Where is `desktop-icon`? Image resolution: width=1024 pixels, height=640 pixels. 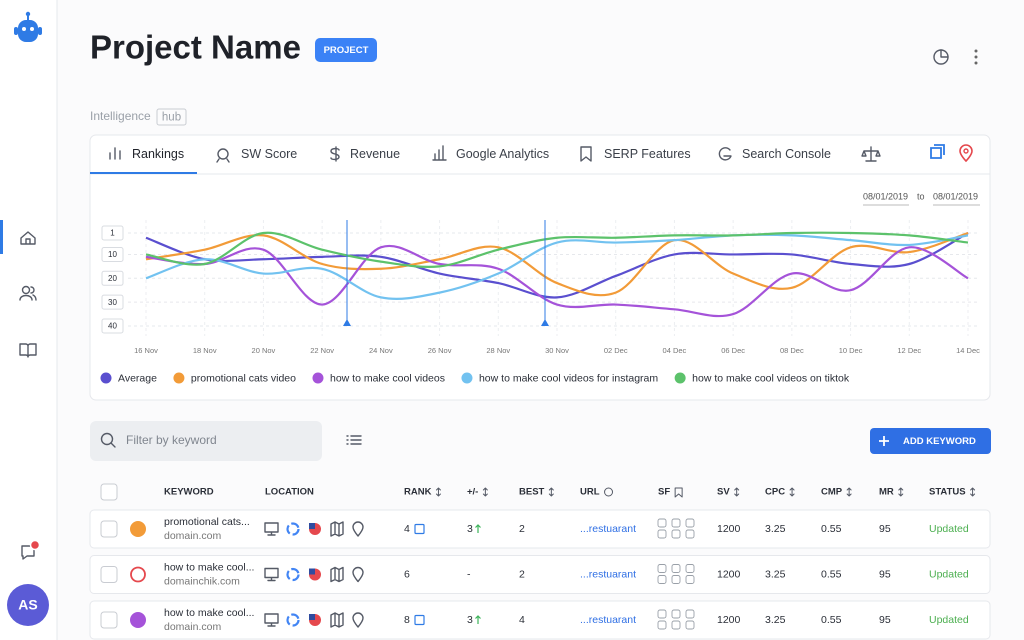 desktop-icon is located at coordinates (271, 620).